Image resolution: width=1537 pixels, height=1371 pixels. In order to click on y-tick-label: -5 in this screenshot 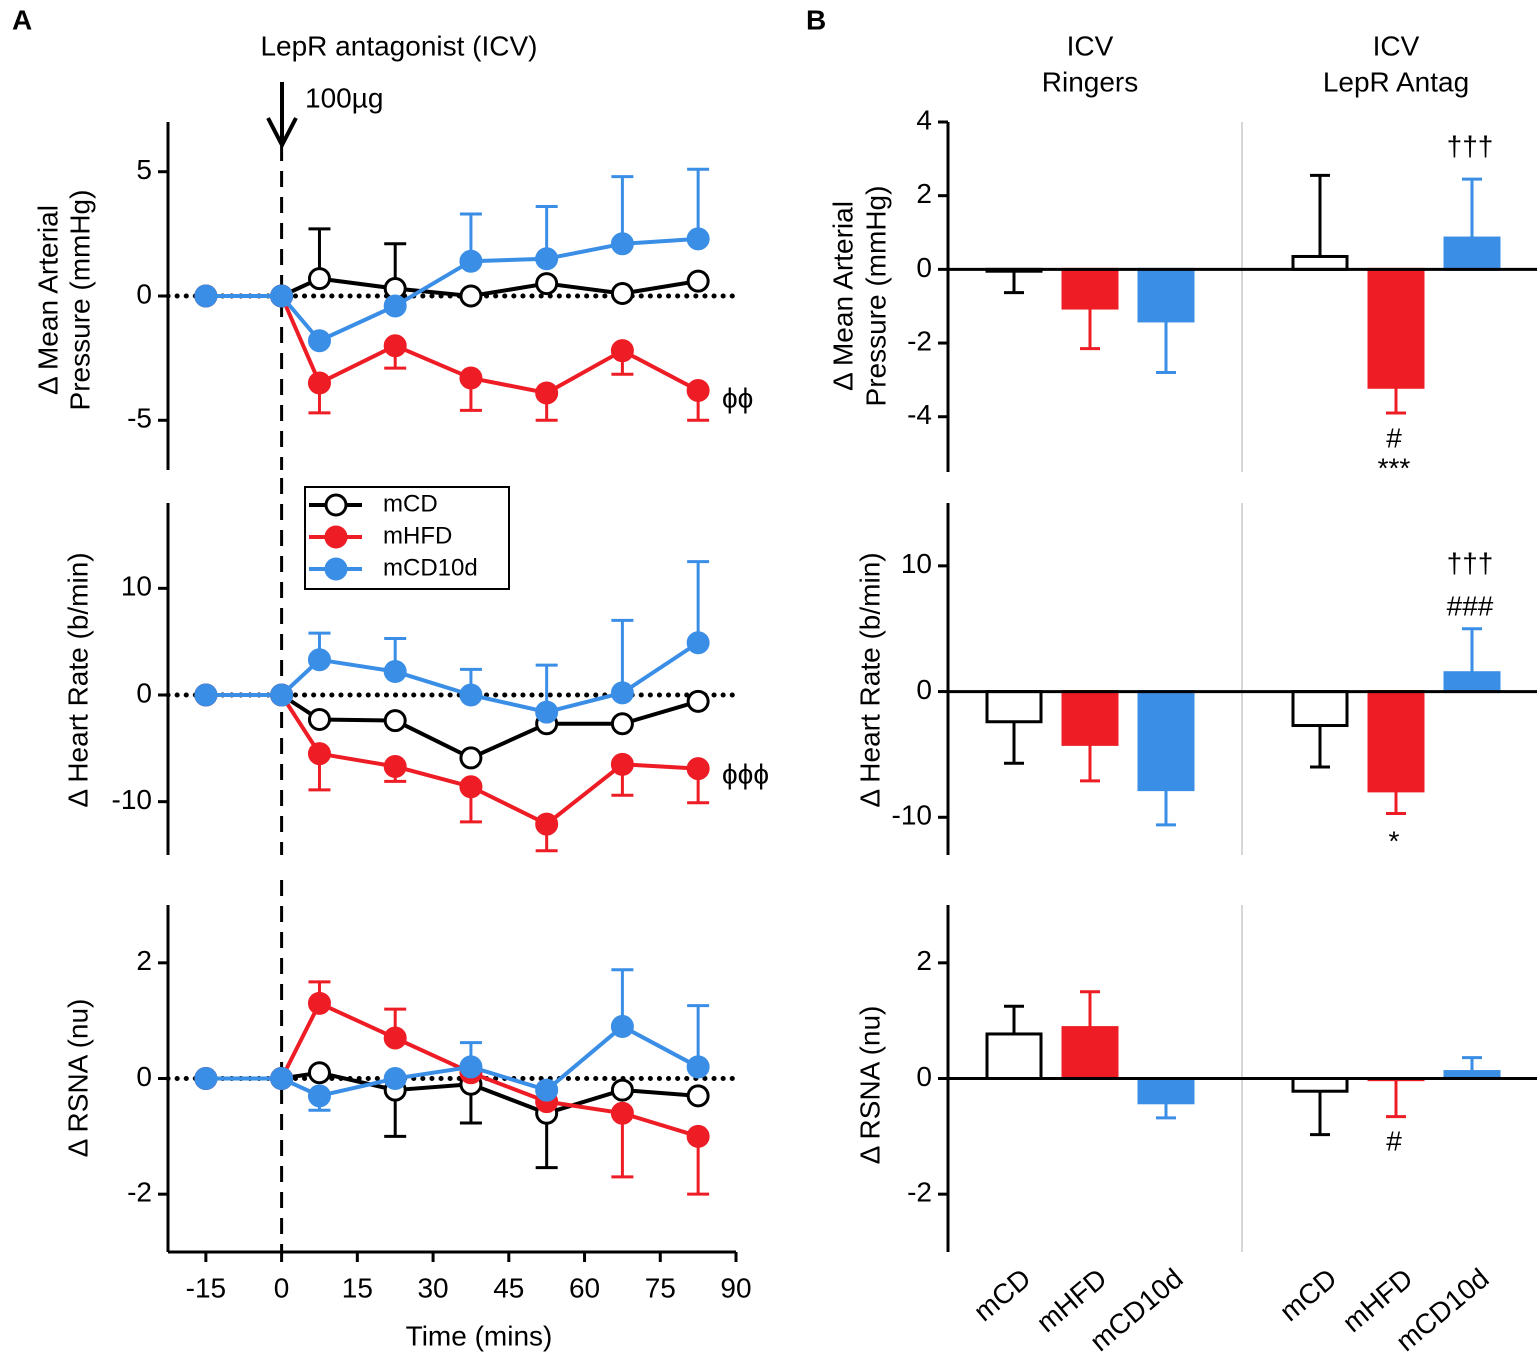, I will do `click(139, 418)`.